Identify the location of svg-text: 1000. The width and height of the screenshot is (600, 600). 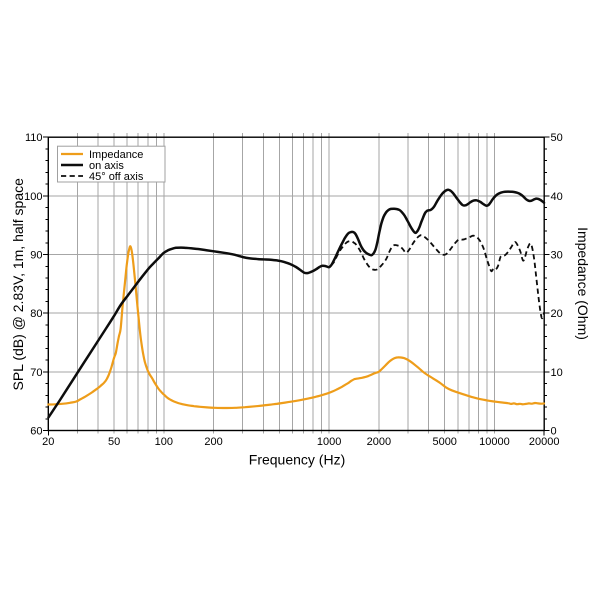
(329, 442).